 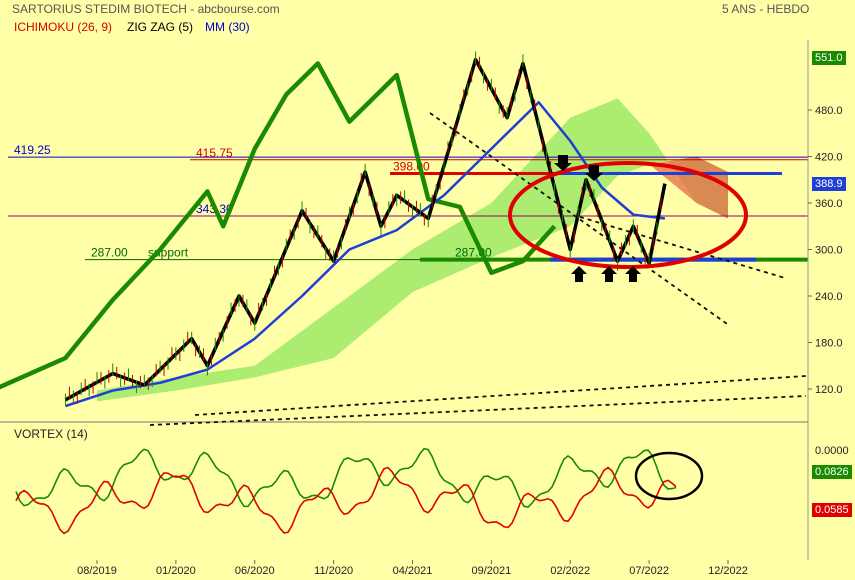 What do you see at coordinates (669, 476) in the screenshot?
I see `vortex-highlight-circle` at bounding box center [669, 476].